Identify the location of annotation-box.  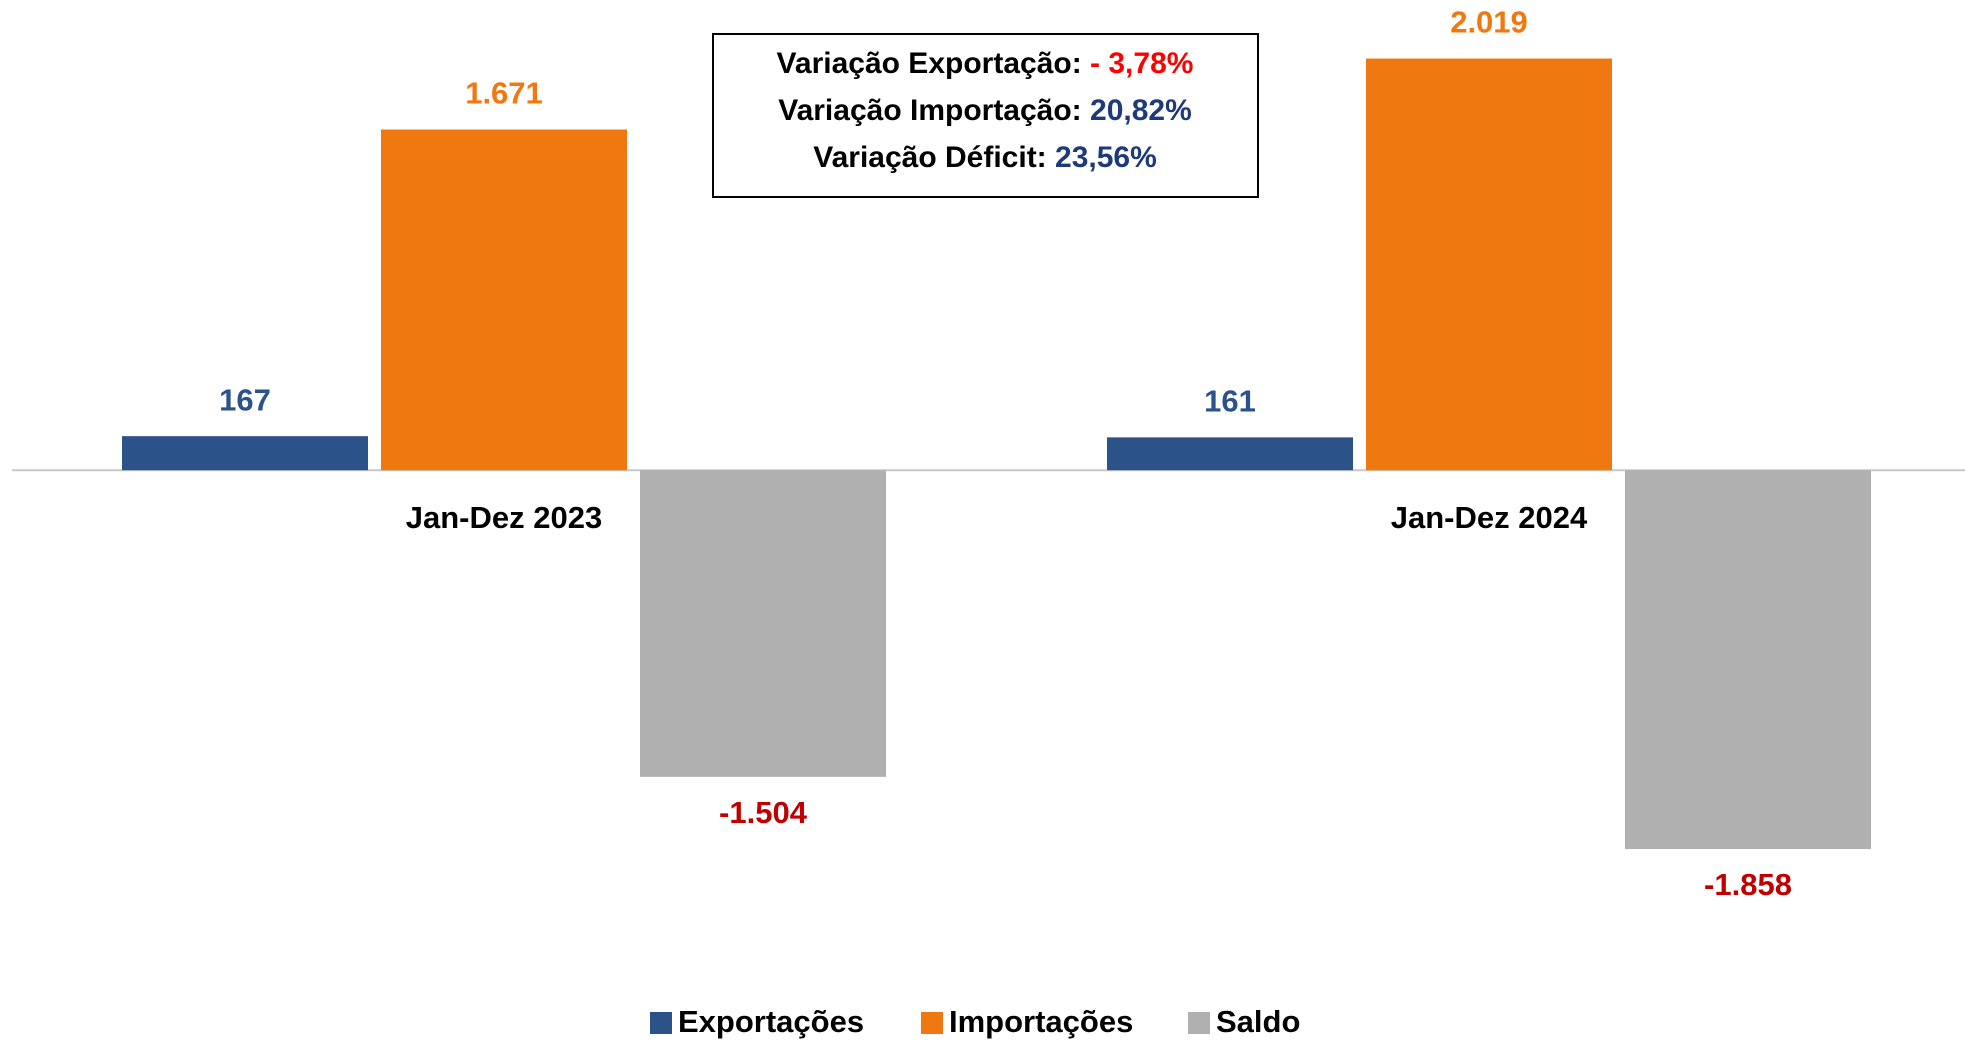
(985, 115).